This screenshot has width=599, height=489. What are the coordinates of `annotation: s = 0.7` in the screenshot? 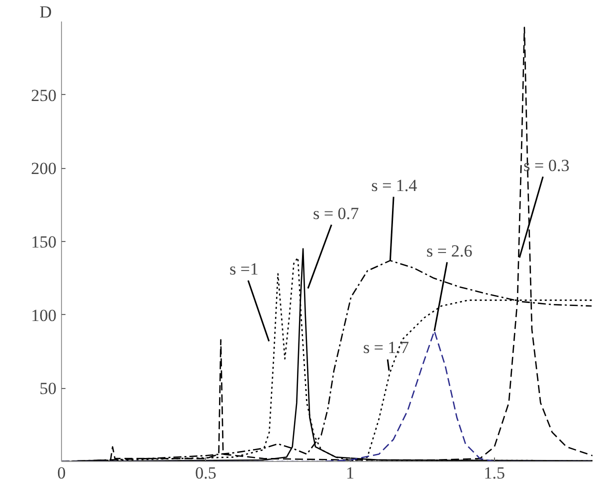 It's located at (336, 213).